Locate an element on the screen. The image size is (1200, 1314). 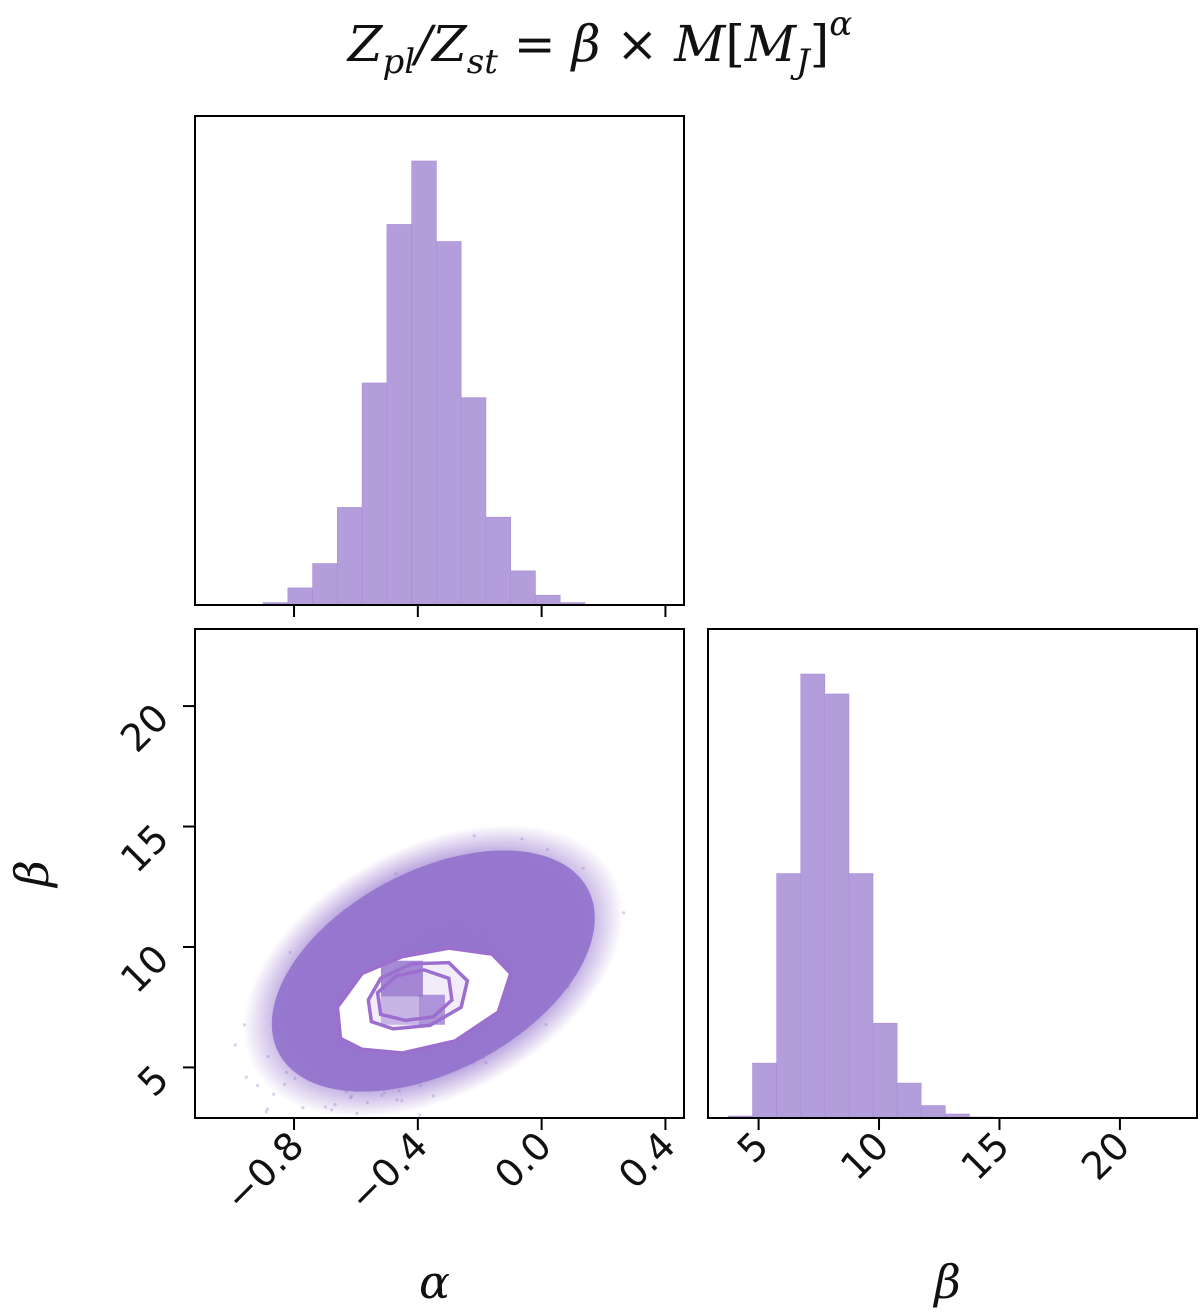
title-times: × is located at coordinates (637, 44).